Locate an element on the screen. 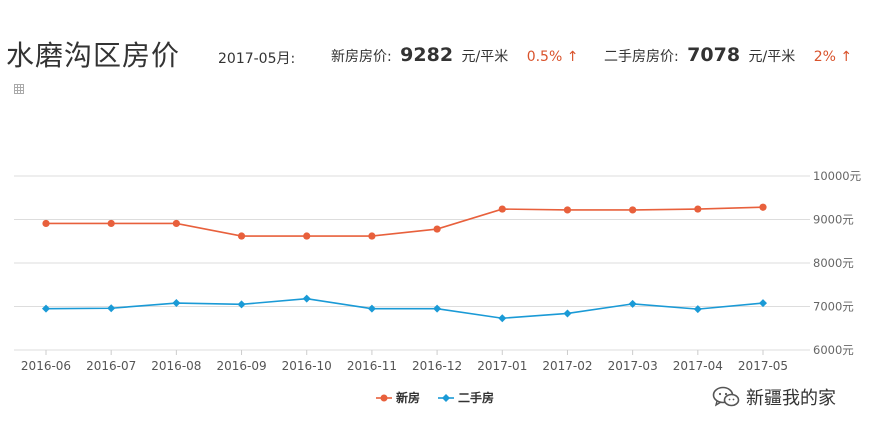  legend-label: 新房 is located at coordinates (408, 397).